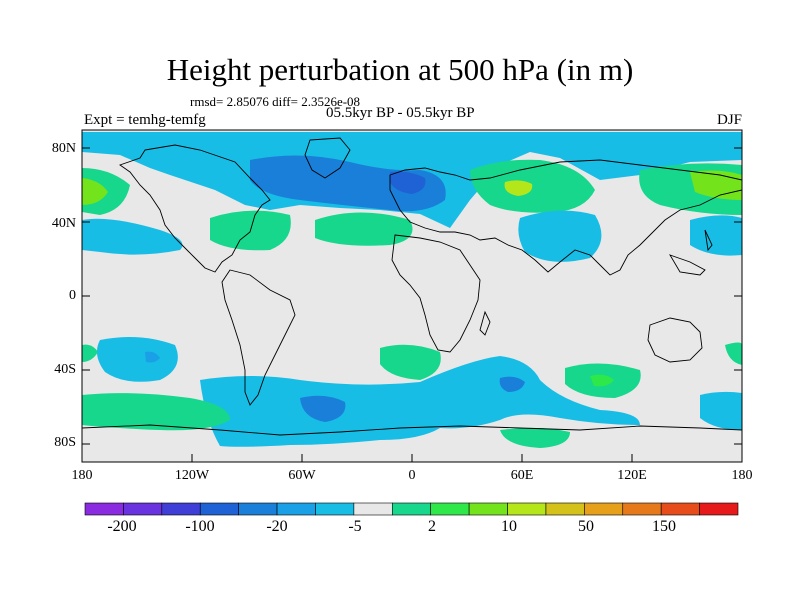 The image size is (800, 600). I want to click on colorbar-label: 50, so click(586, 526).